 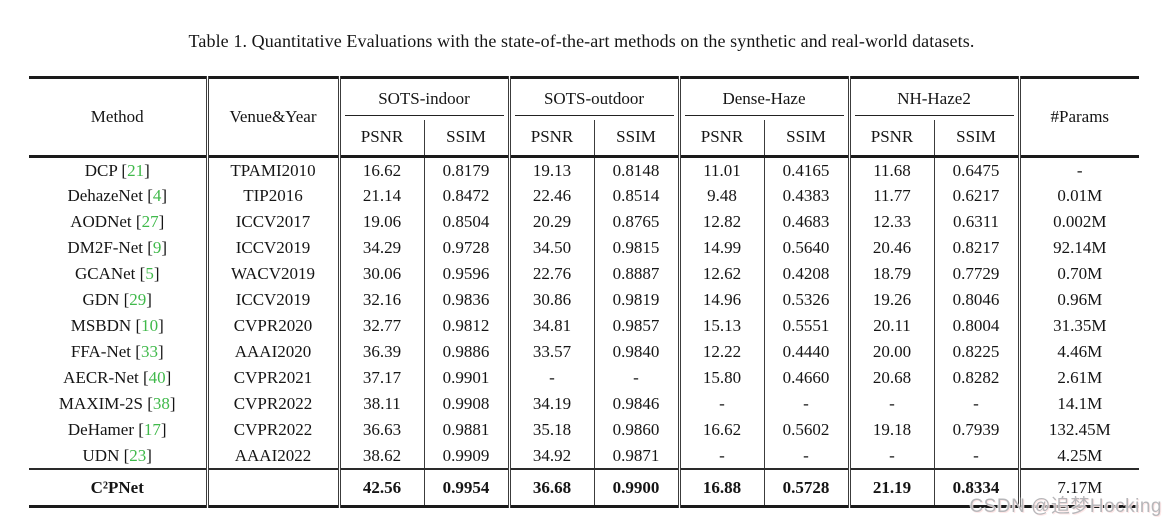 What do you see at coordinates (149, 273) in the screenshot?
I see `citation-link: 5` at bounding box center [149, 273].